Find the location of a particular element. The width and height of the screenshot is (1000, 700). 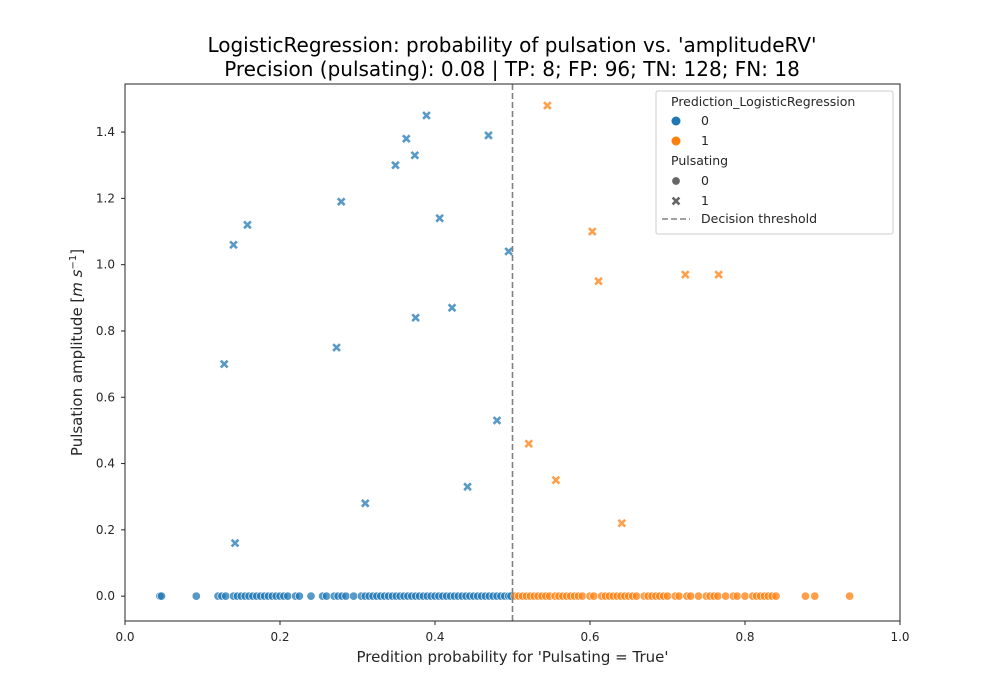

legend-marker-circle is located at coordinates (676, 181).